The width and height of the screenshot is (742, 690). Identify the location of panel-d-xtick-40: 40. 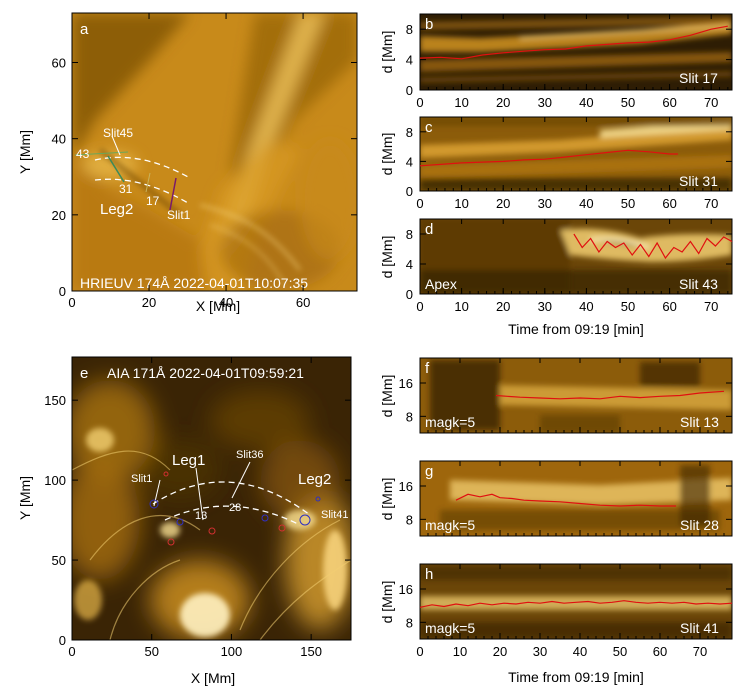
(586, 306).